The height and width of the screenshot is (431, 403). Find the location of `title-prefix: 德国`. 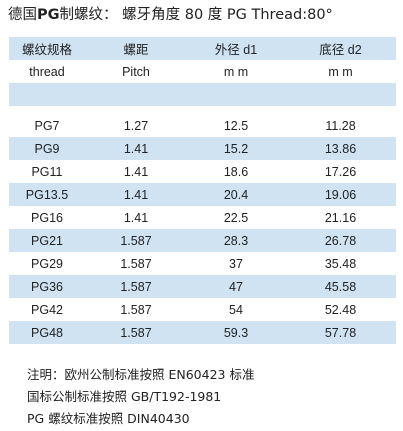

title-prefix: 德国 is located at coordinates (22, 15).